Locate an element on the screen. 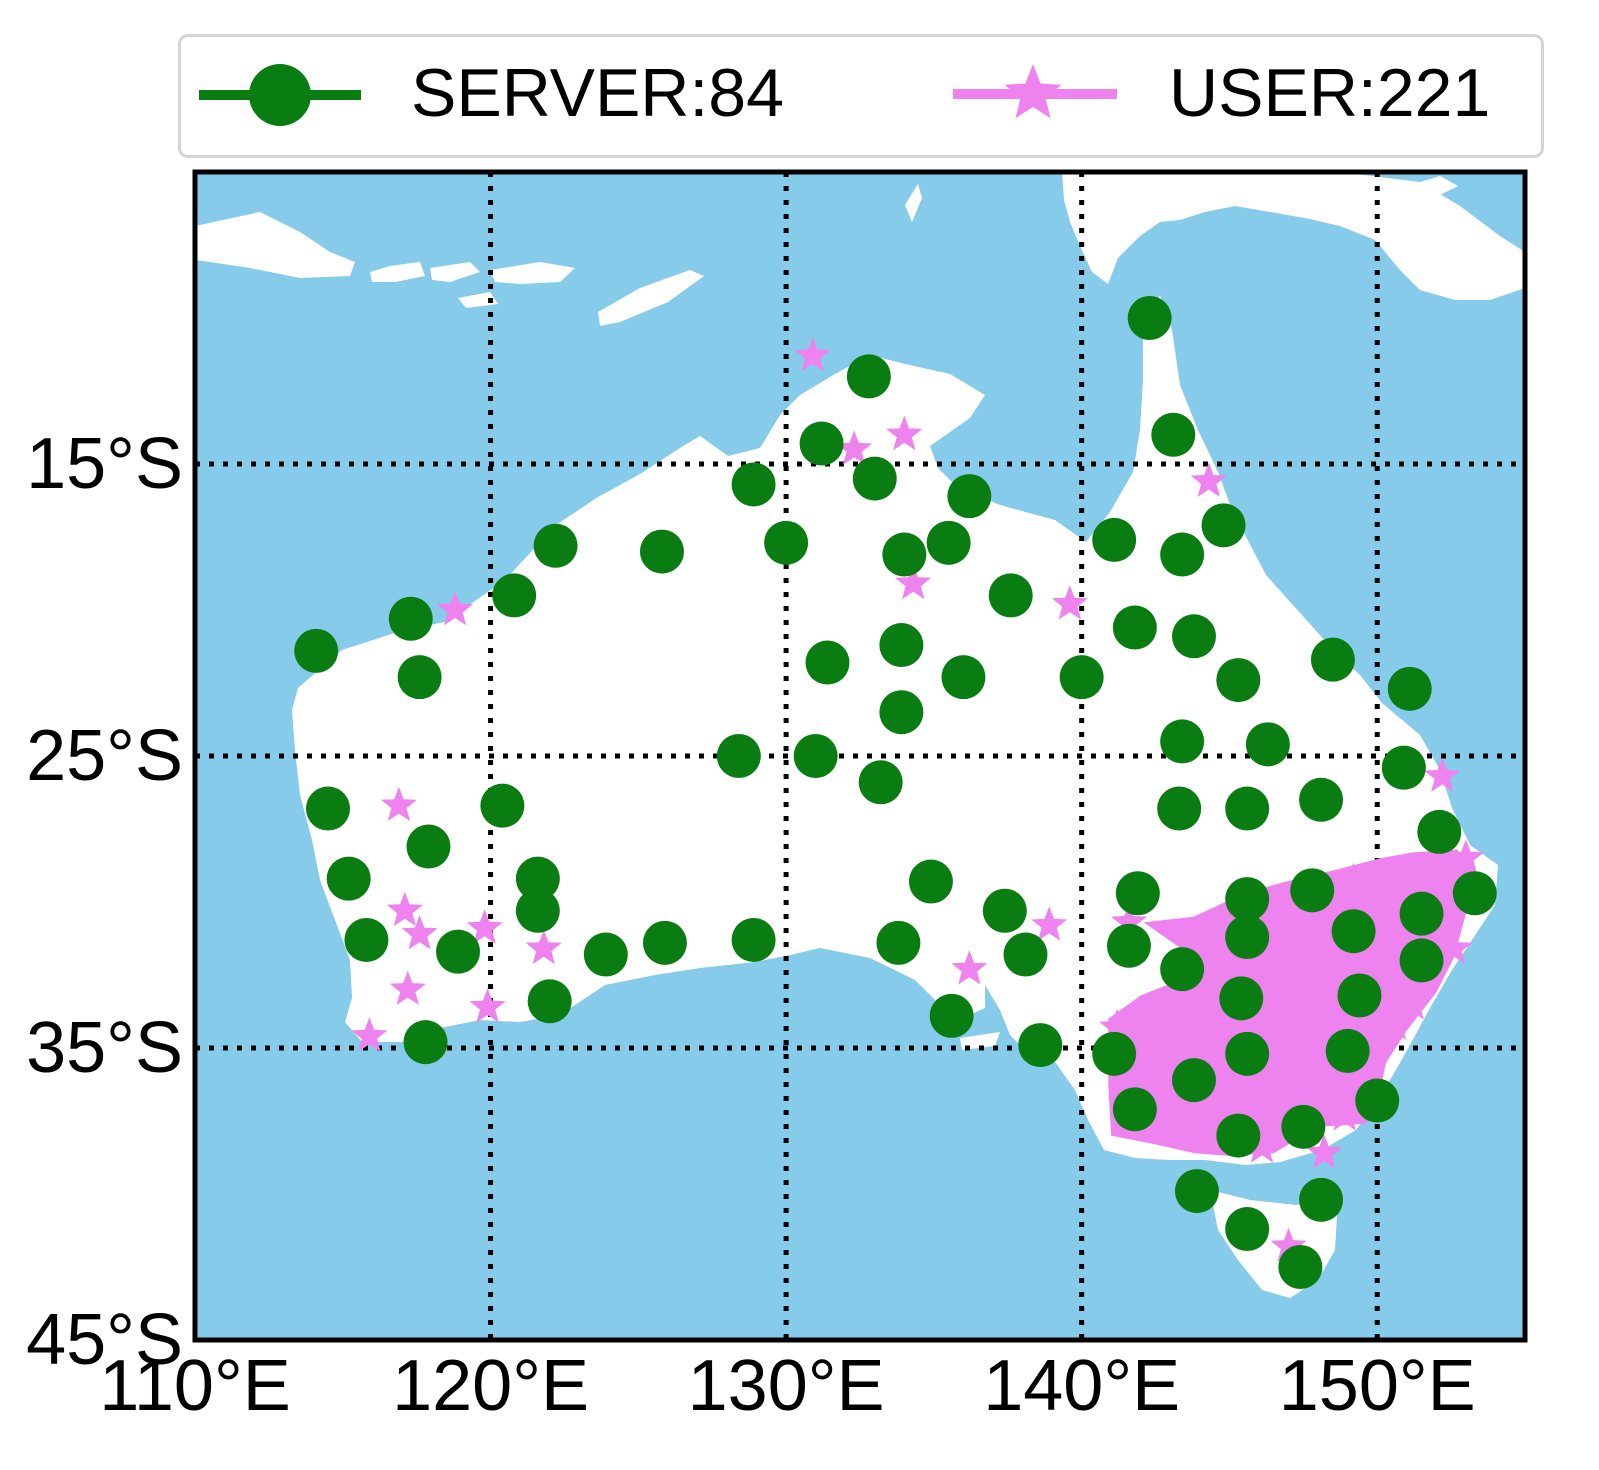 The image size is (1599, 1470). x-tick-label: 150°E is located at coordinates (1377, 1386).